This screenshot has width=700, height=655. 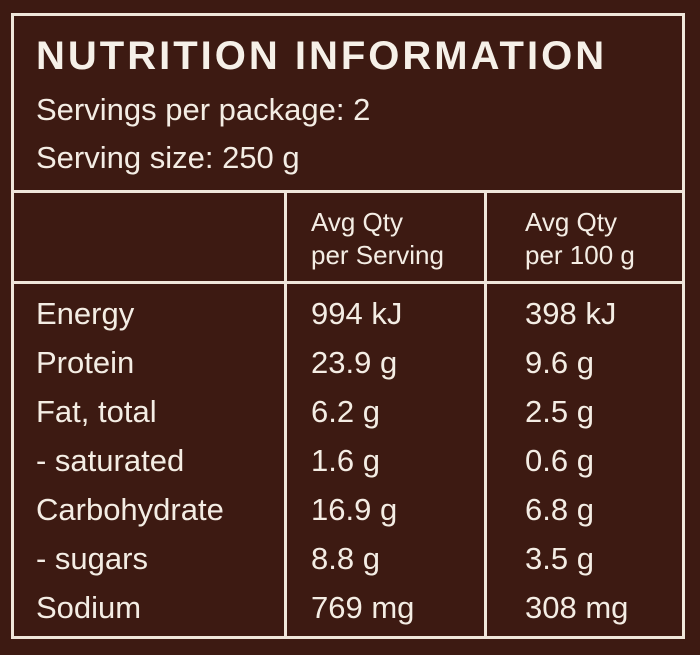 What do you see at coordinates (354, 509) in the screenshot?
I see `per-serving-value: 16.9 g` at bounding box center [354, 509].